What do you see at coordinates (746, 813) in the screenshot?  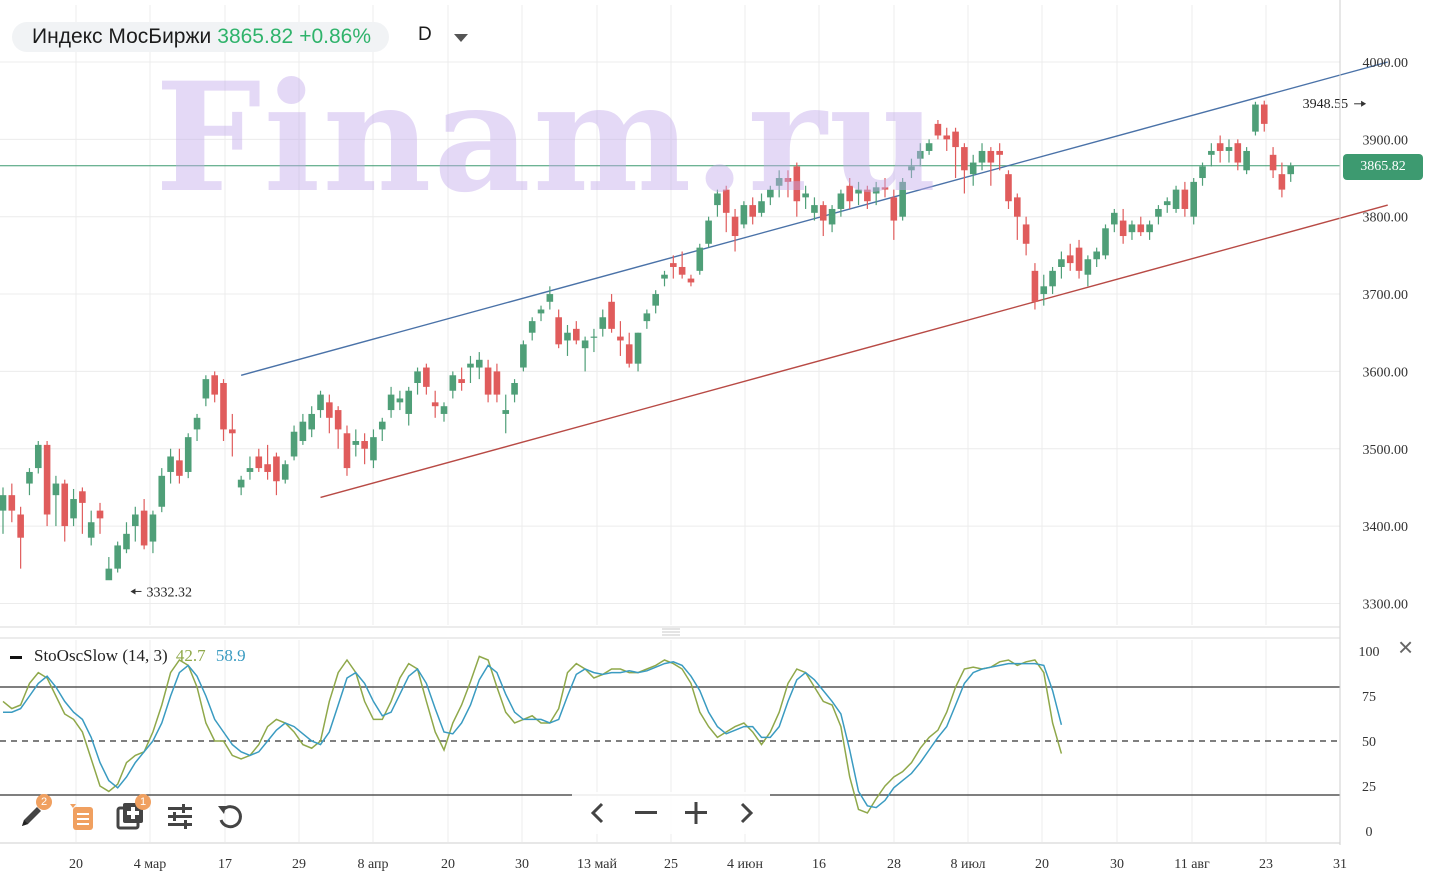 I see `chevron-right-icon` at bounding box center [746, 813].